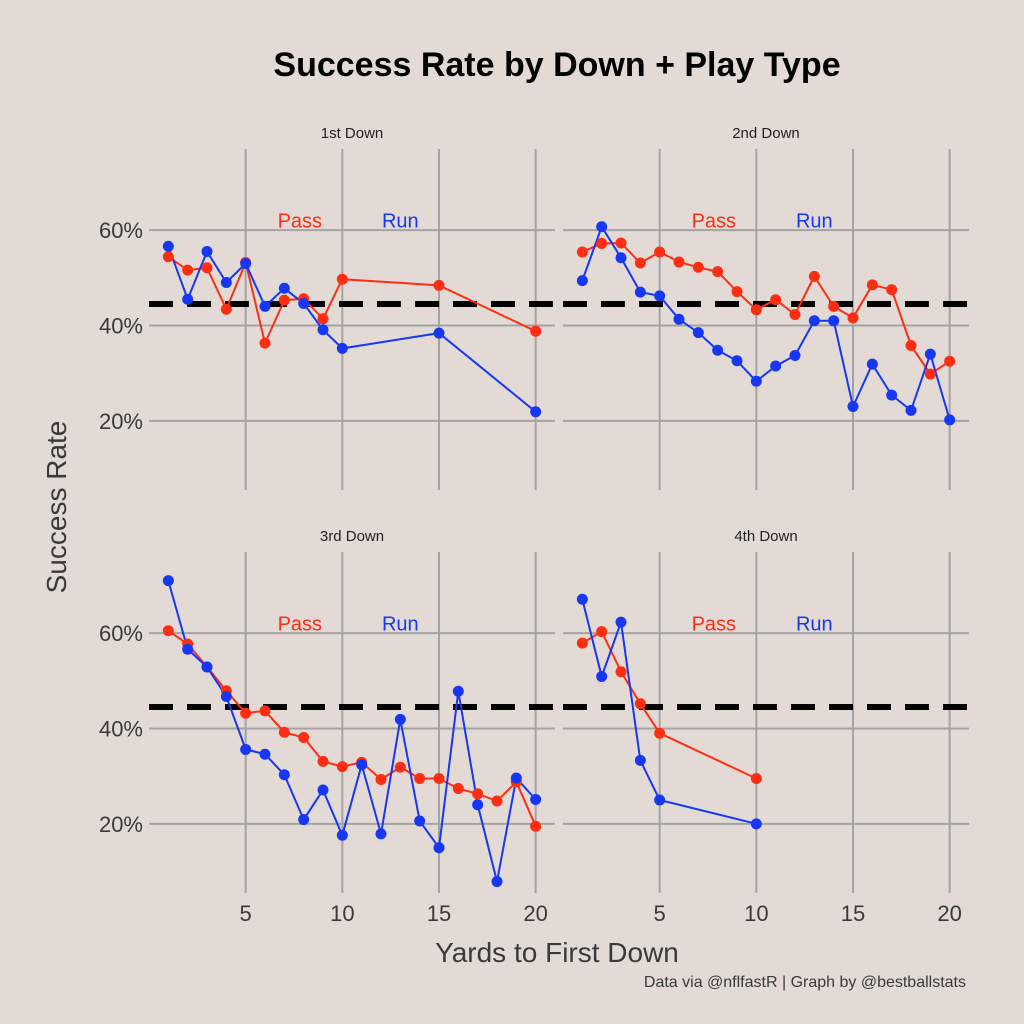  Describe the element at coordinates (56, 507) in the screenshot. I see `y-axis-title: Success Rate` at that location.